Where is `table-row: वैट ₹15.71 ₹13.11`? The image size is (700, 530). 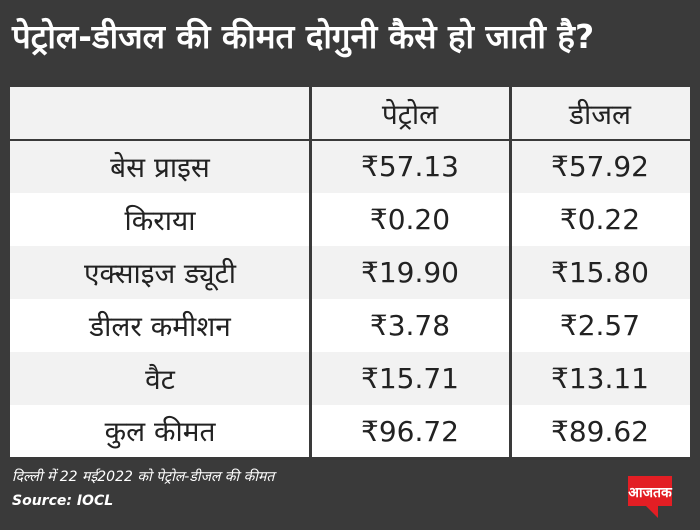 table-row: वैट ₹15.71 ₹13.11 is located at coordinates (350, 378).